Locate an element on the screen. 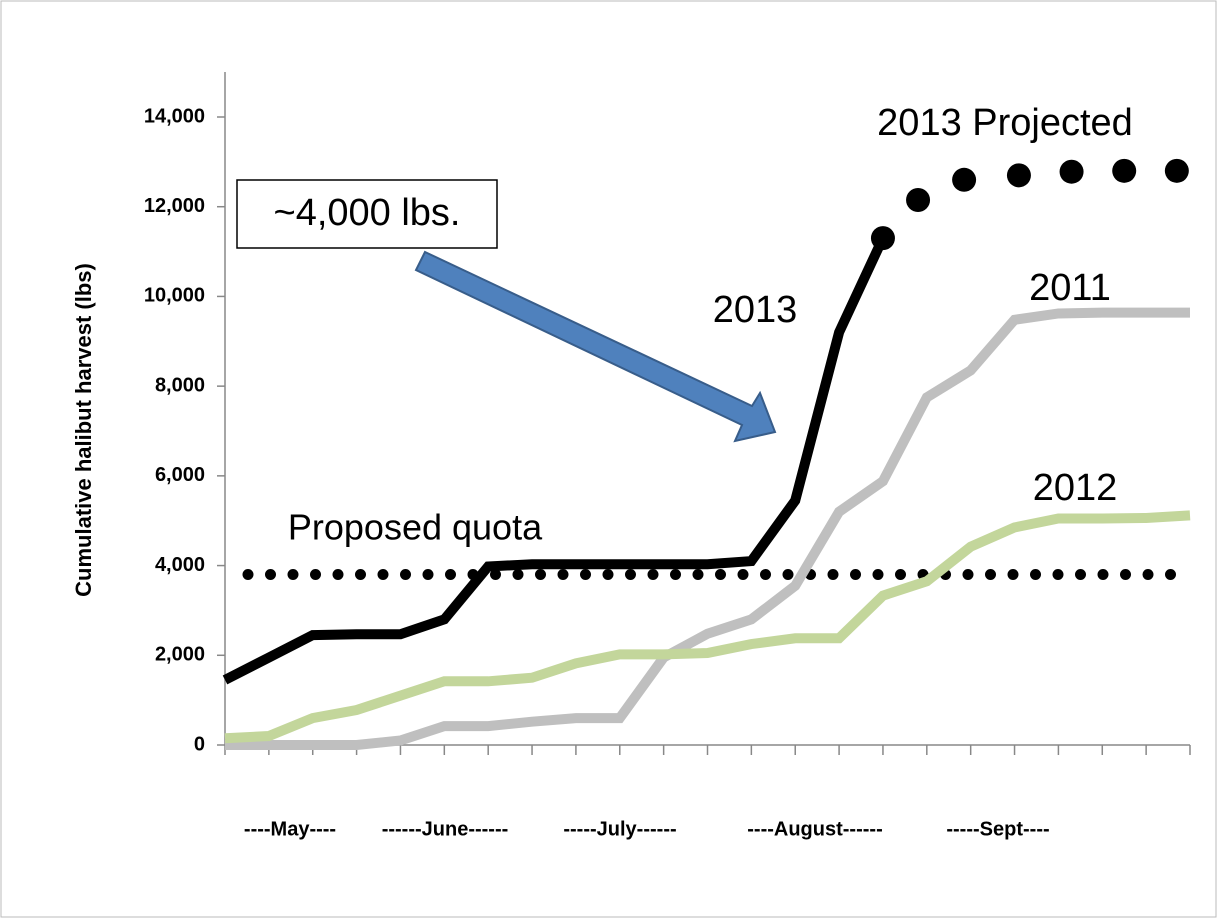  quota-label: Proposed quota is located at coordinates (415, 527).